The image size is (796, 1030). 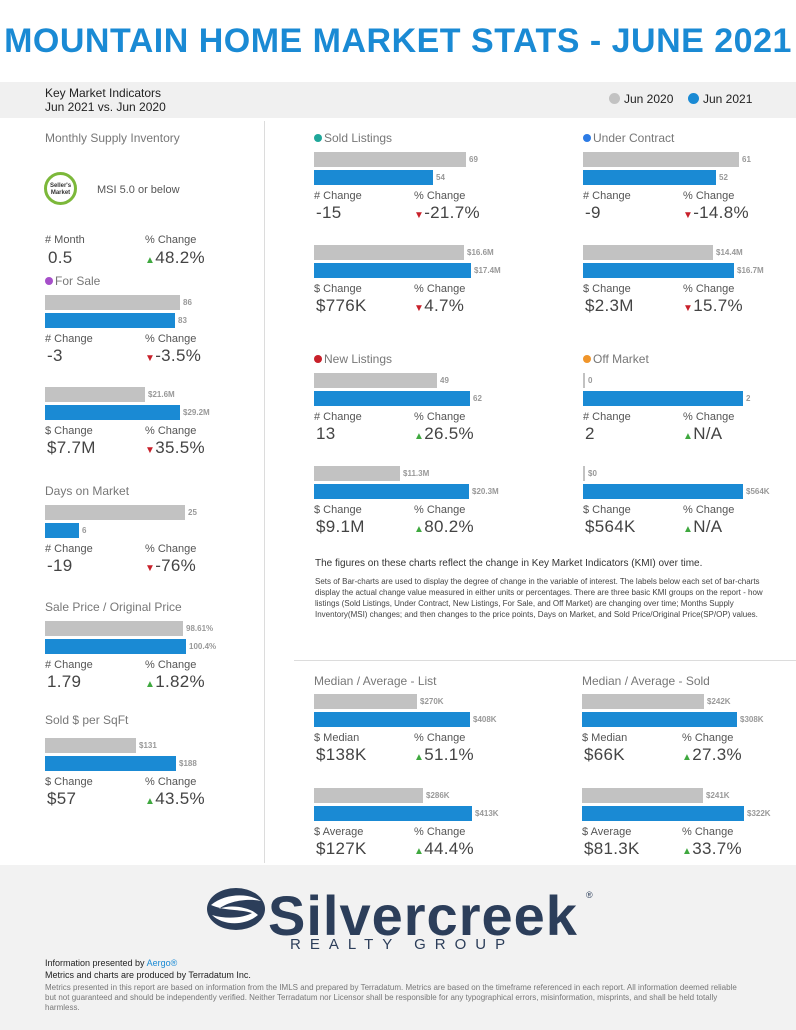 I want to click on sold-listings-count-label-2: % Change, so click(x=440, y=196).